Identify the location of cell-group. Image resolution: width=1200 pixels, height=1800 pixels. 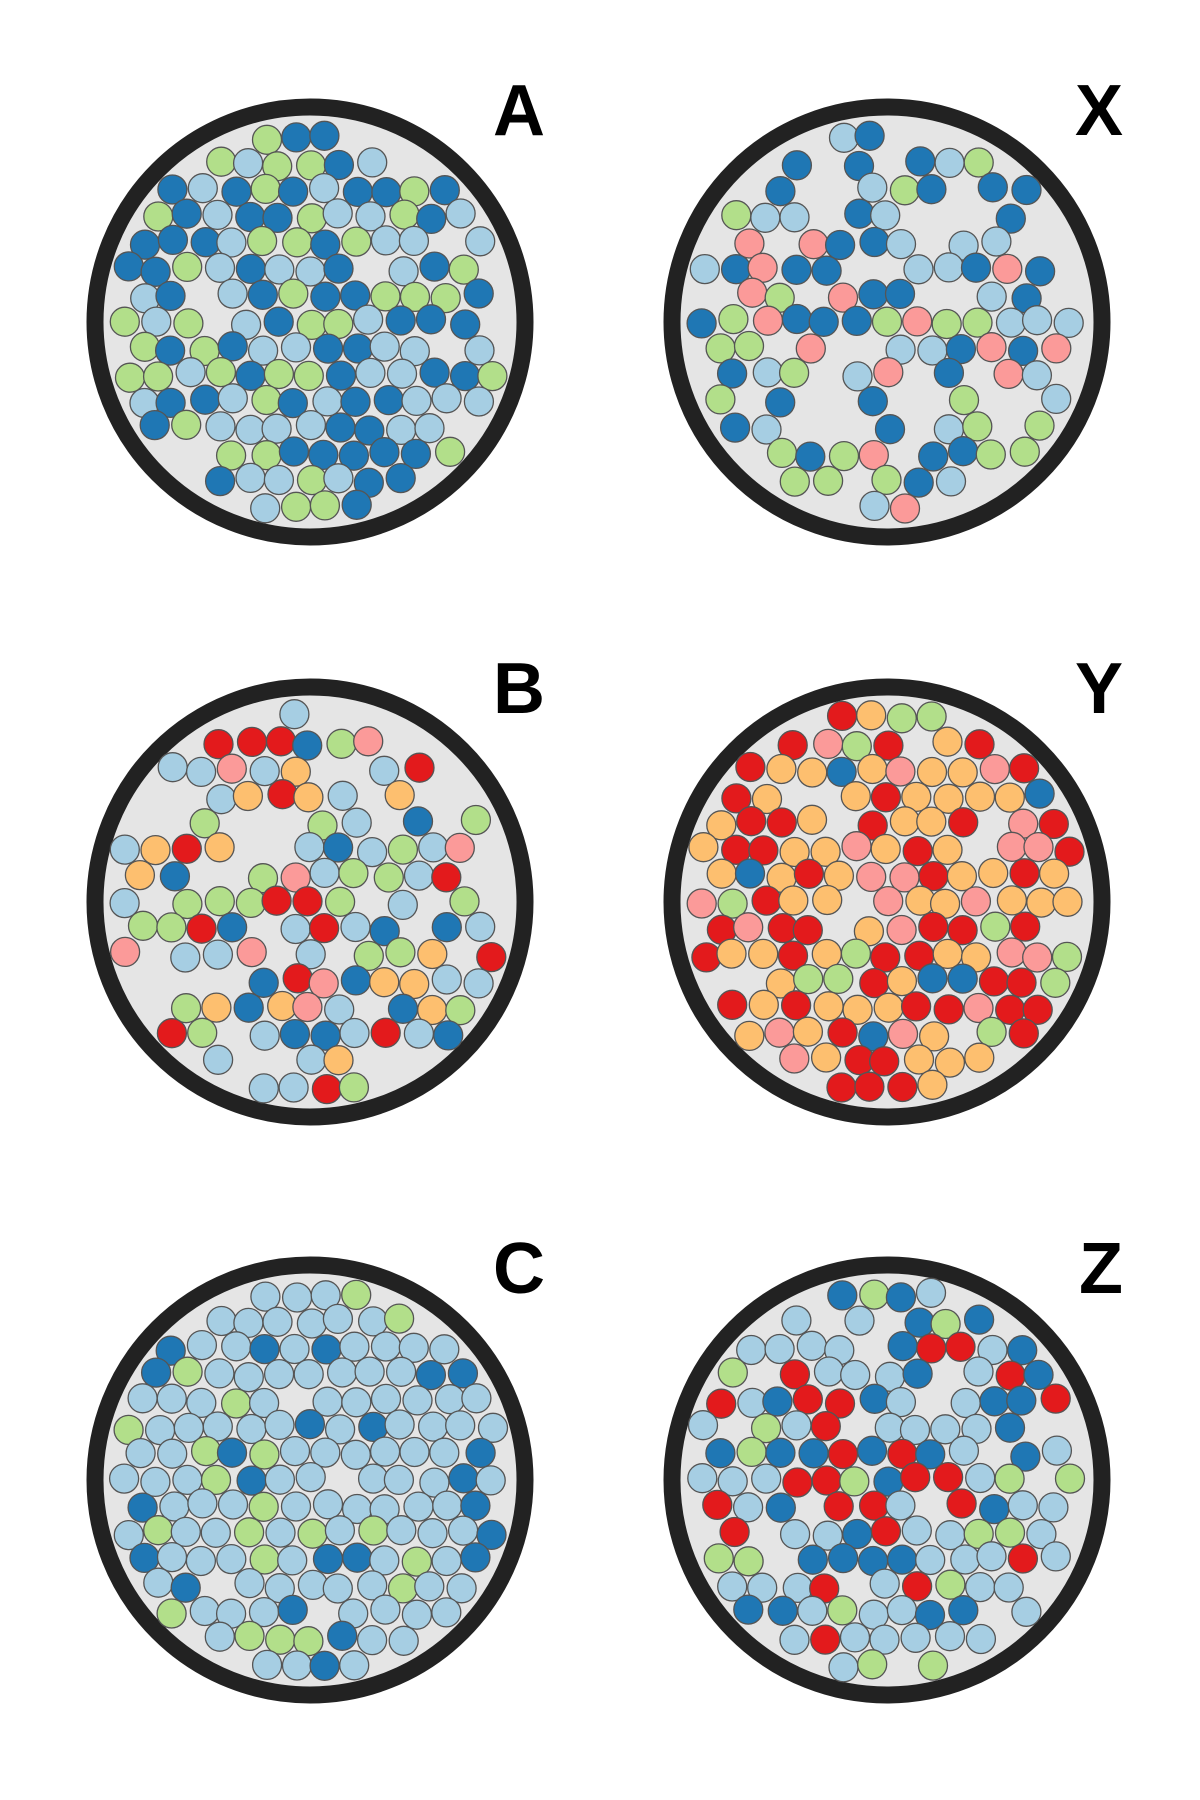
(886, 1480).